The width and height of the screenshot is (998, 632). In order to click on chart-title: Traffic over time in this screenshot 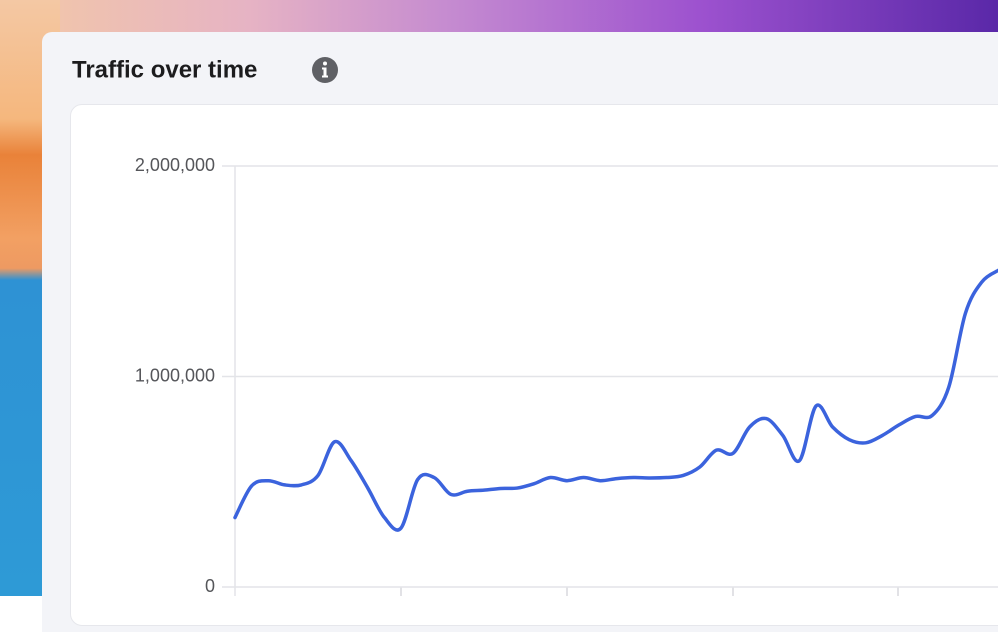, I will do `click(164, 69)`.